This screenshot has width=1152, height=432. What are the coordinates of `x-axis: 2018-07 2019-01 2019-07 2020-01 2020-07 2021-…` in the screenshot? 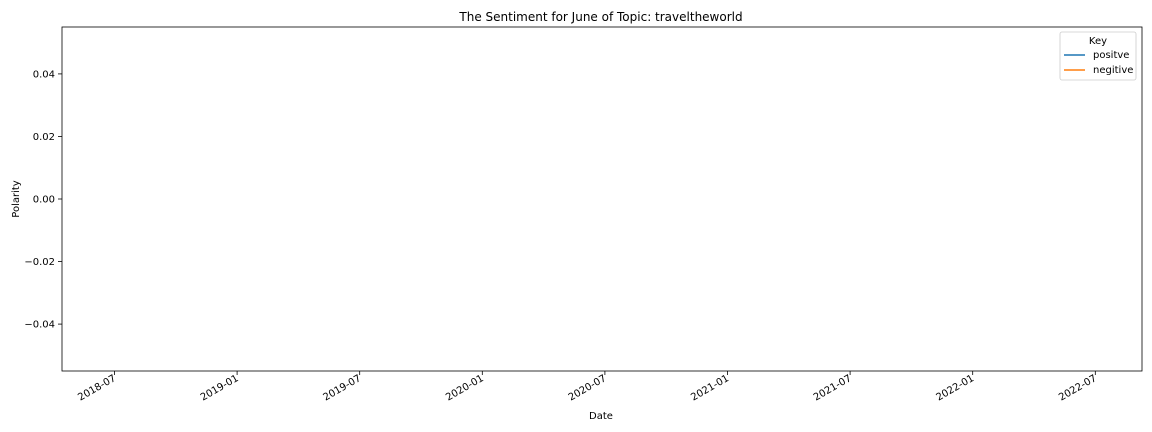 It's located at (587, 387).